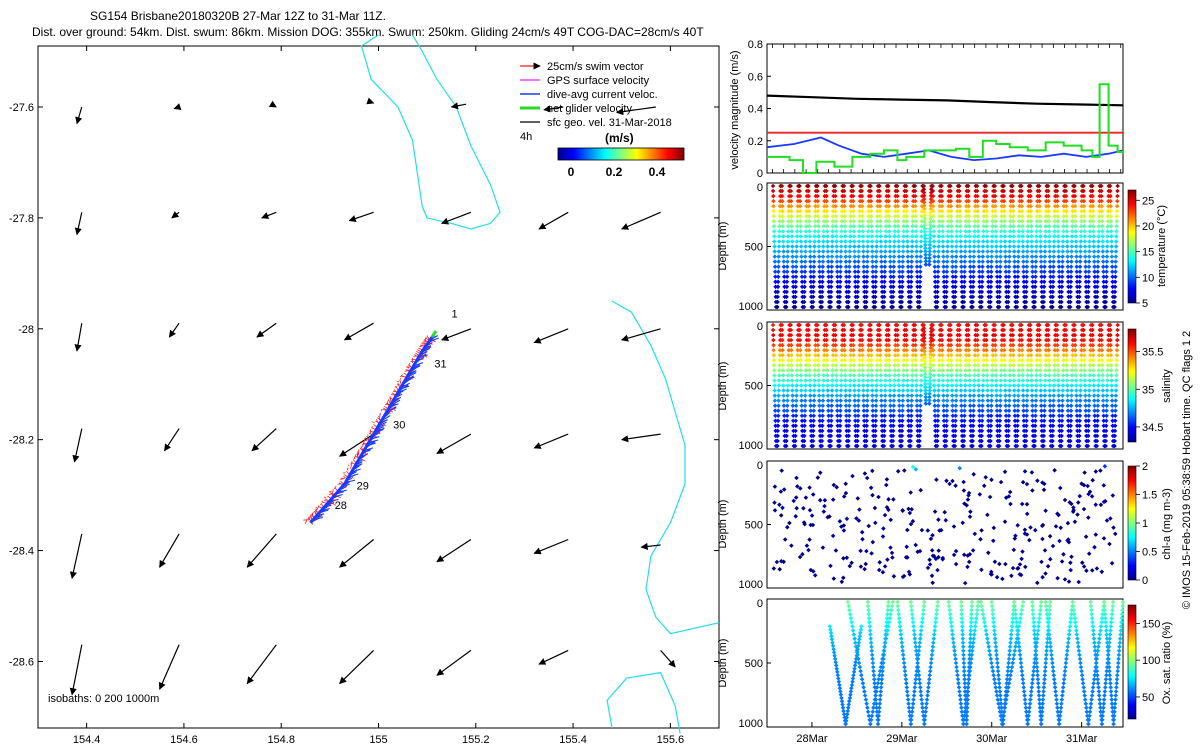  Describe the element at coordinates (1152, 353) in the screenshot. I see `colorbar-tick-label: 35.5` at that location.